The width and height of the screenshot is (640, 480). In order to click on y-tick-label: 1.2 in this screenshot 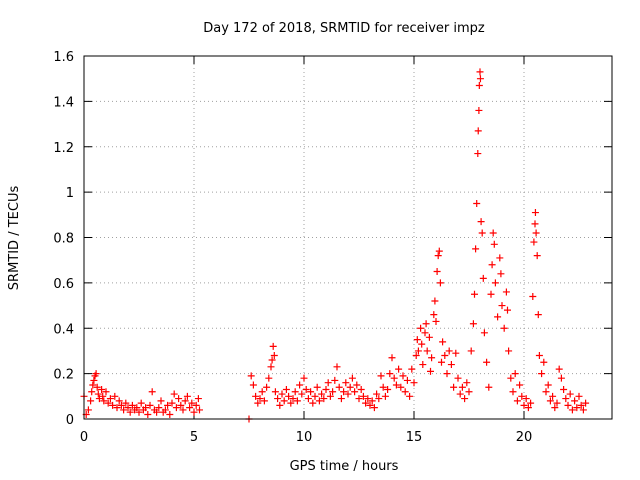, I will do `click(63, 148)`.